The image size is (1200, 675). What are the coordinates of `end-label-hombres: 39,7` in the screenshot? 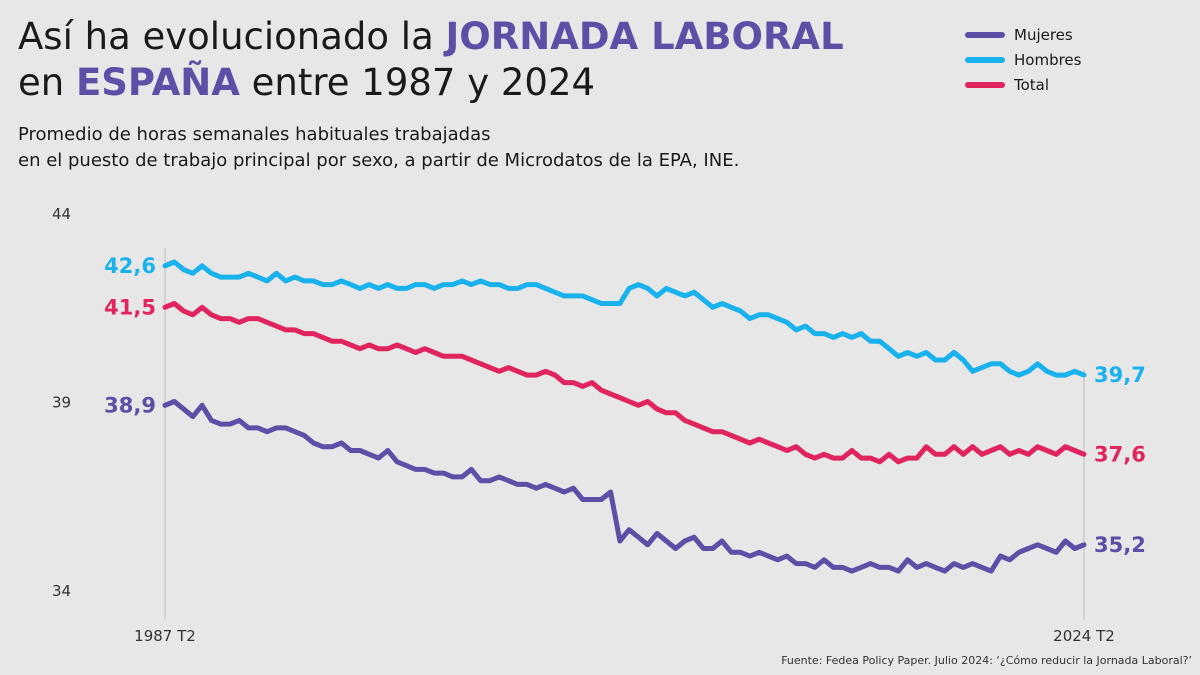 It's located at (1120, 375).